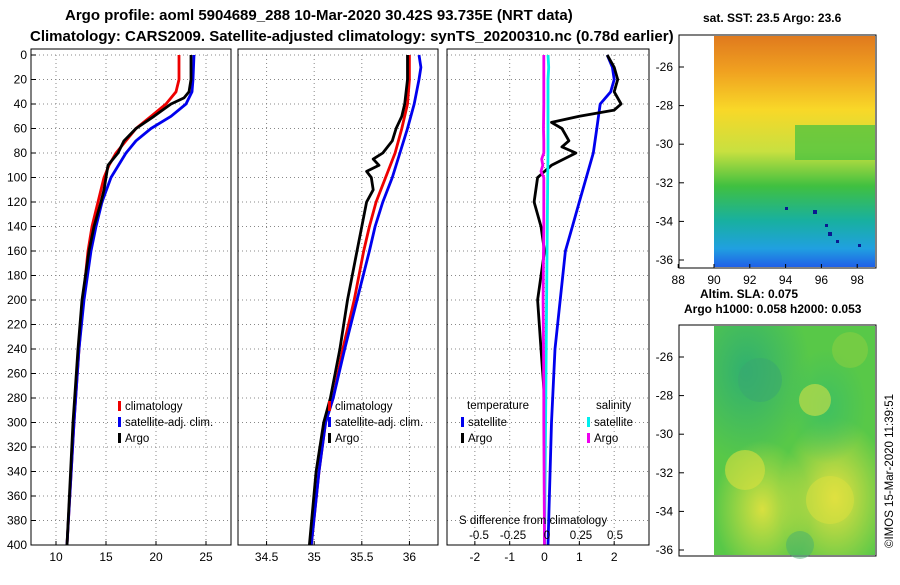  I want to click on s-tick-label: 0.5, so click(615, 536).